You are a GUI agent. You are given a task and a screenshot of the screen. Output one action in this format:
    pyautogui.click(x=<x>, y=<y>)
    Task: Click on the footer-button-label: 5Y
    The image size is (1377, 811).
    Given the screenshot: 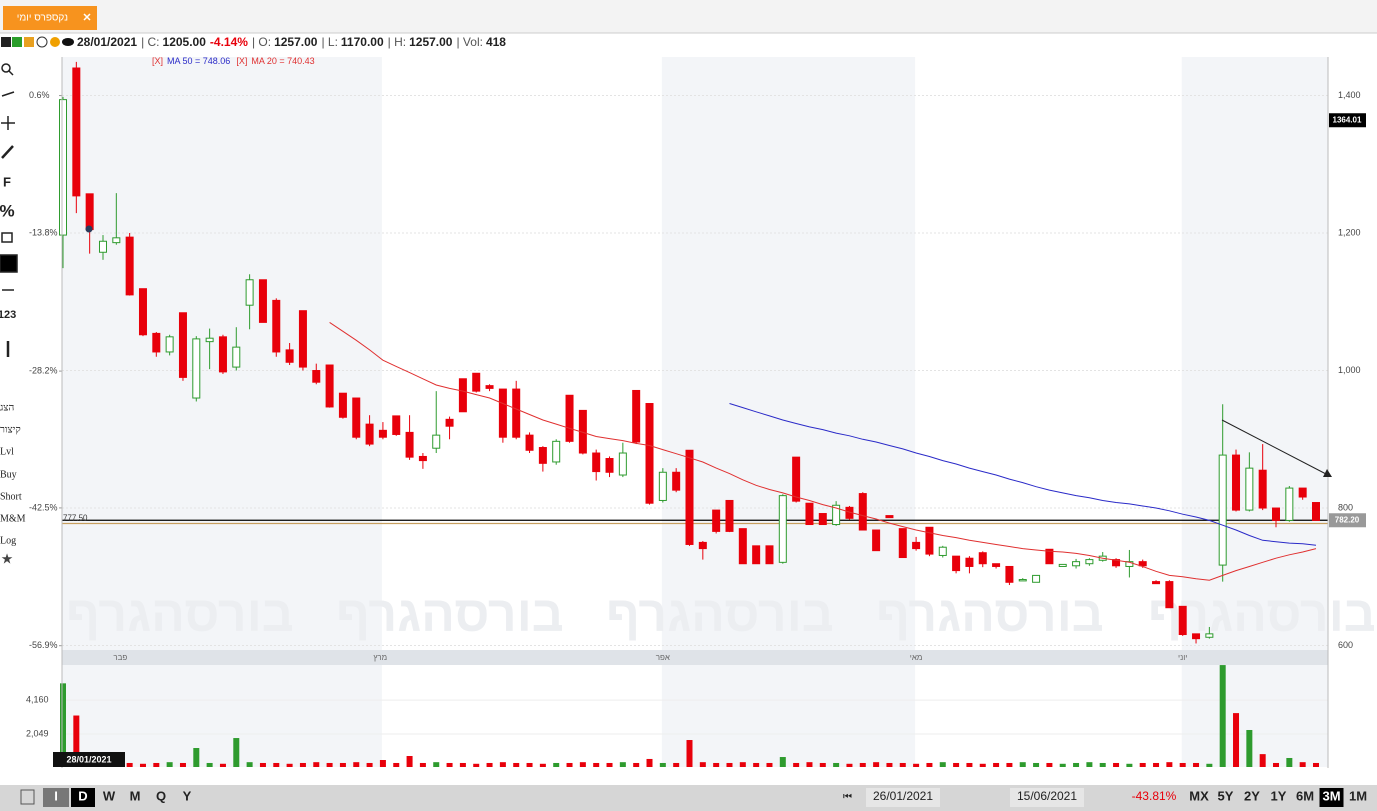 What is the action you would take?
    pyautogui.click(x=1226, y=795)
    